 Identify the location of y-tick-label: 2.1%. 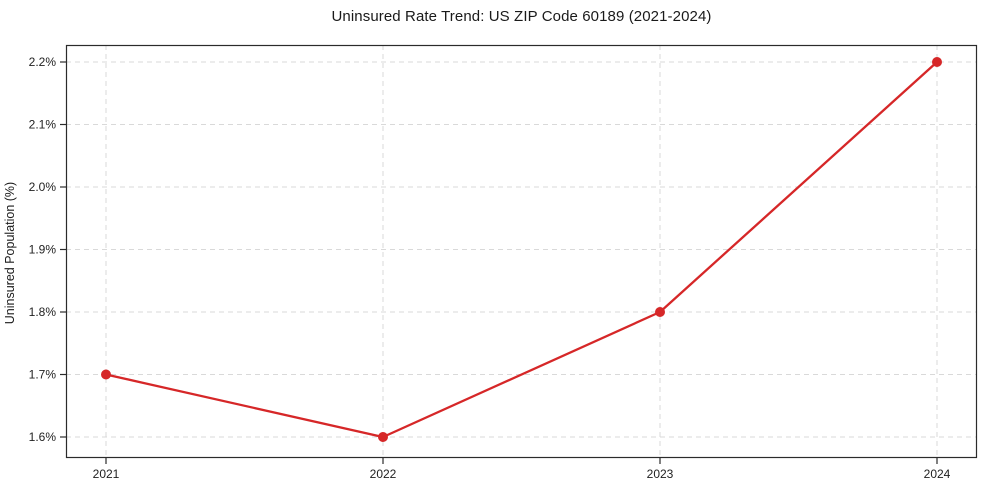
(43, 125).